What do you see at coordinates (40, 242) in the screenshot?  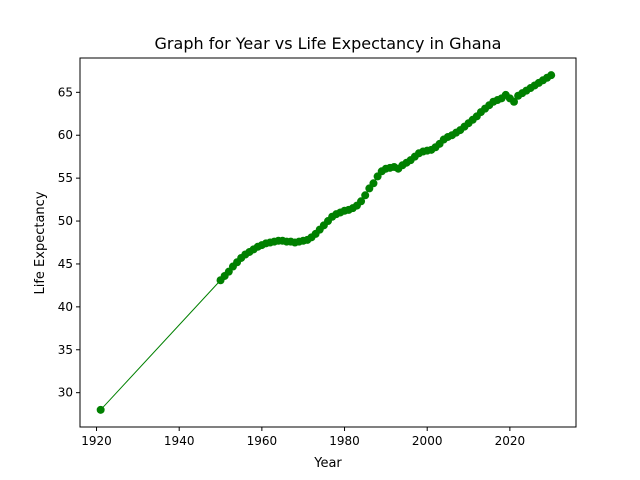 I see `y-axis-label: Life Expectancy` at bounding box center [40, 242].